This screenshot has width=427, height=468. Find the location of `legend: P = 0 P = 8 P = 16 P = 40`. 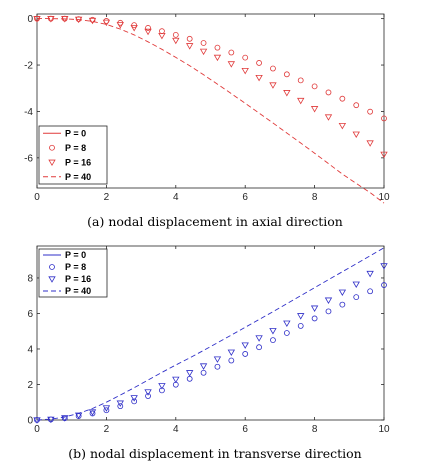

legend: P = 0 P = 8 P = 16 P = 40 is located at coordinates (73, 155).